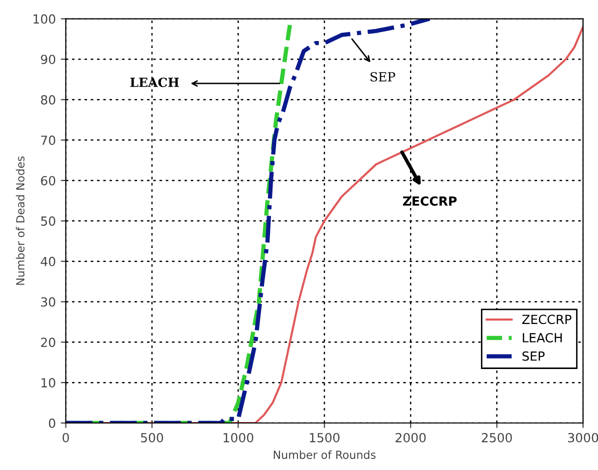 This screenshot has height=470, width=598. Describe the element at coordinates (48, 221) in the screenshot. I see `y-tick-label: 50` at that location.